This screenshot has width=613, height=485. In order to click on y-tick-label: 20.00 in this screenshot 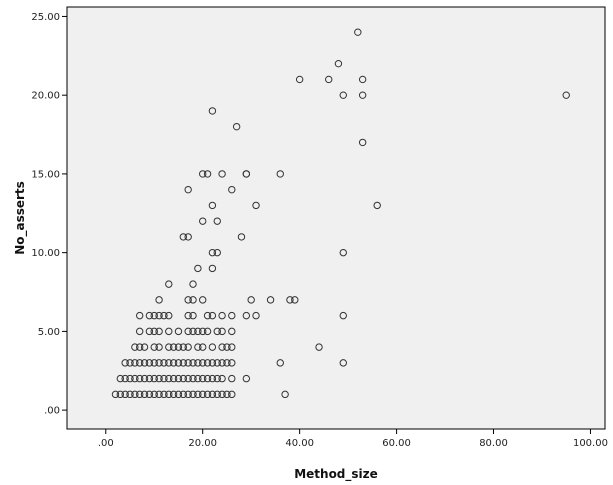, I will do `click(45, 96)`.